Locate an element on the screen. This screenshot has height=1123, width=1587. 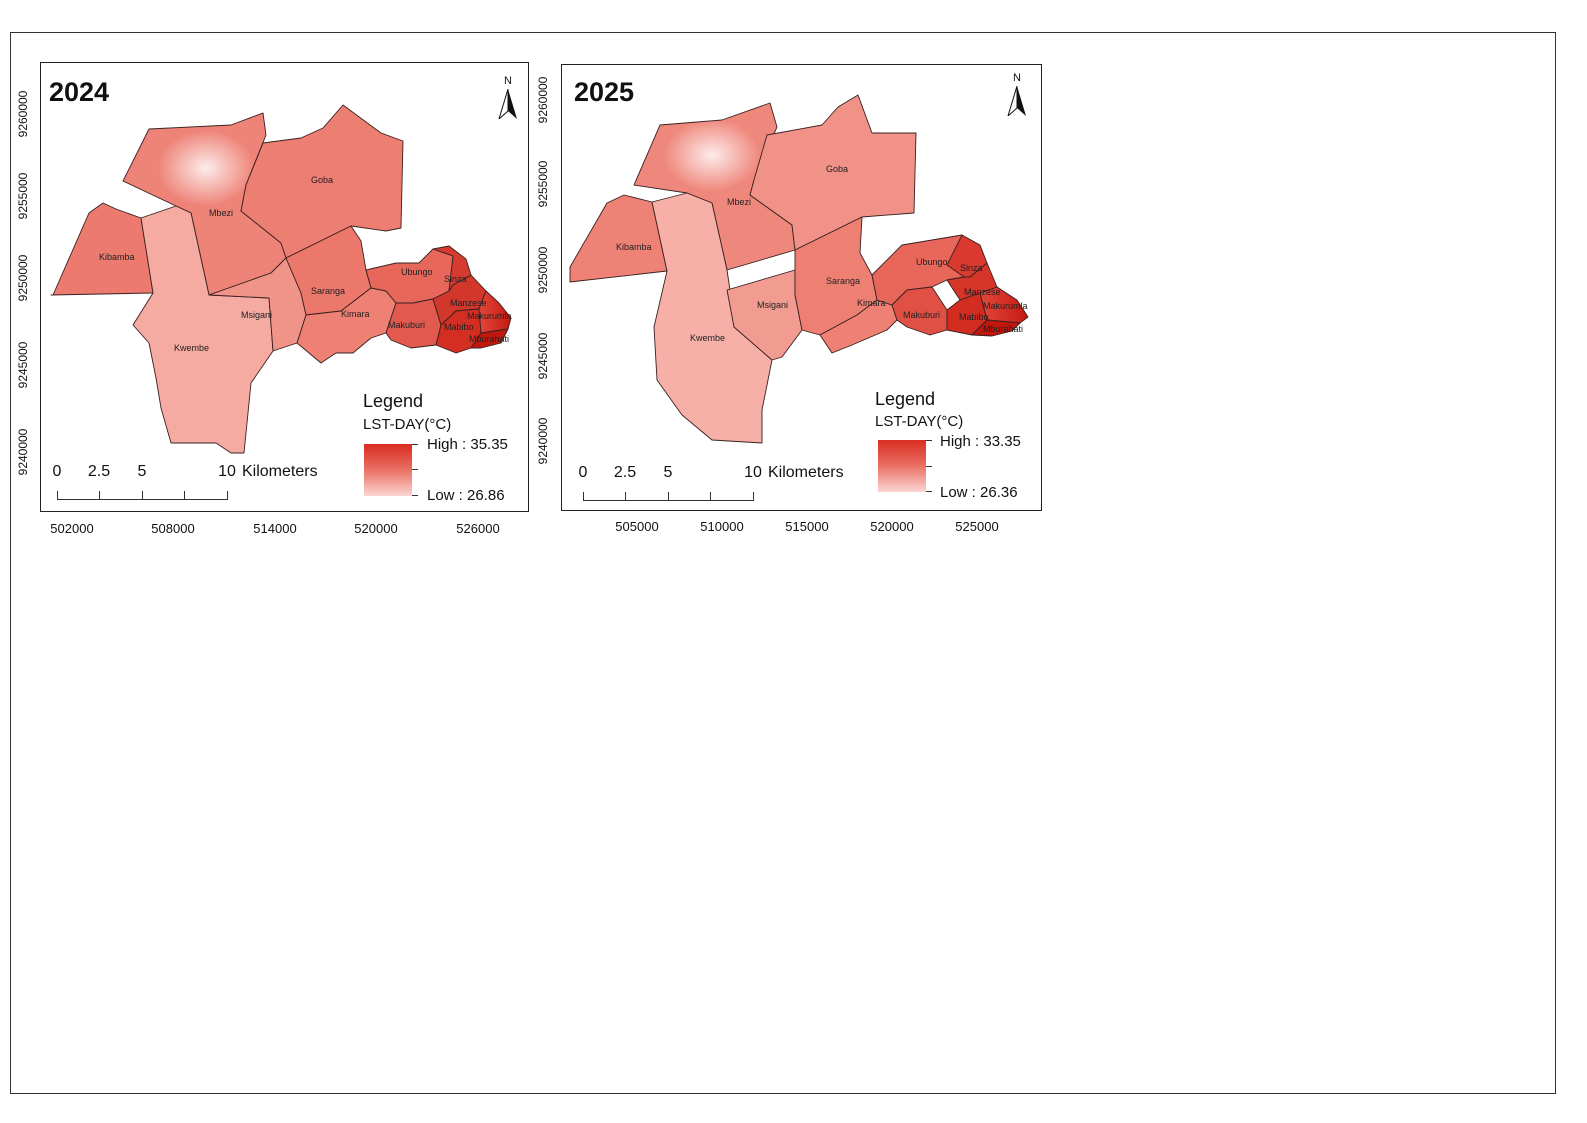
panel-year-title: 2024 is located at coordinates (79, 92).